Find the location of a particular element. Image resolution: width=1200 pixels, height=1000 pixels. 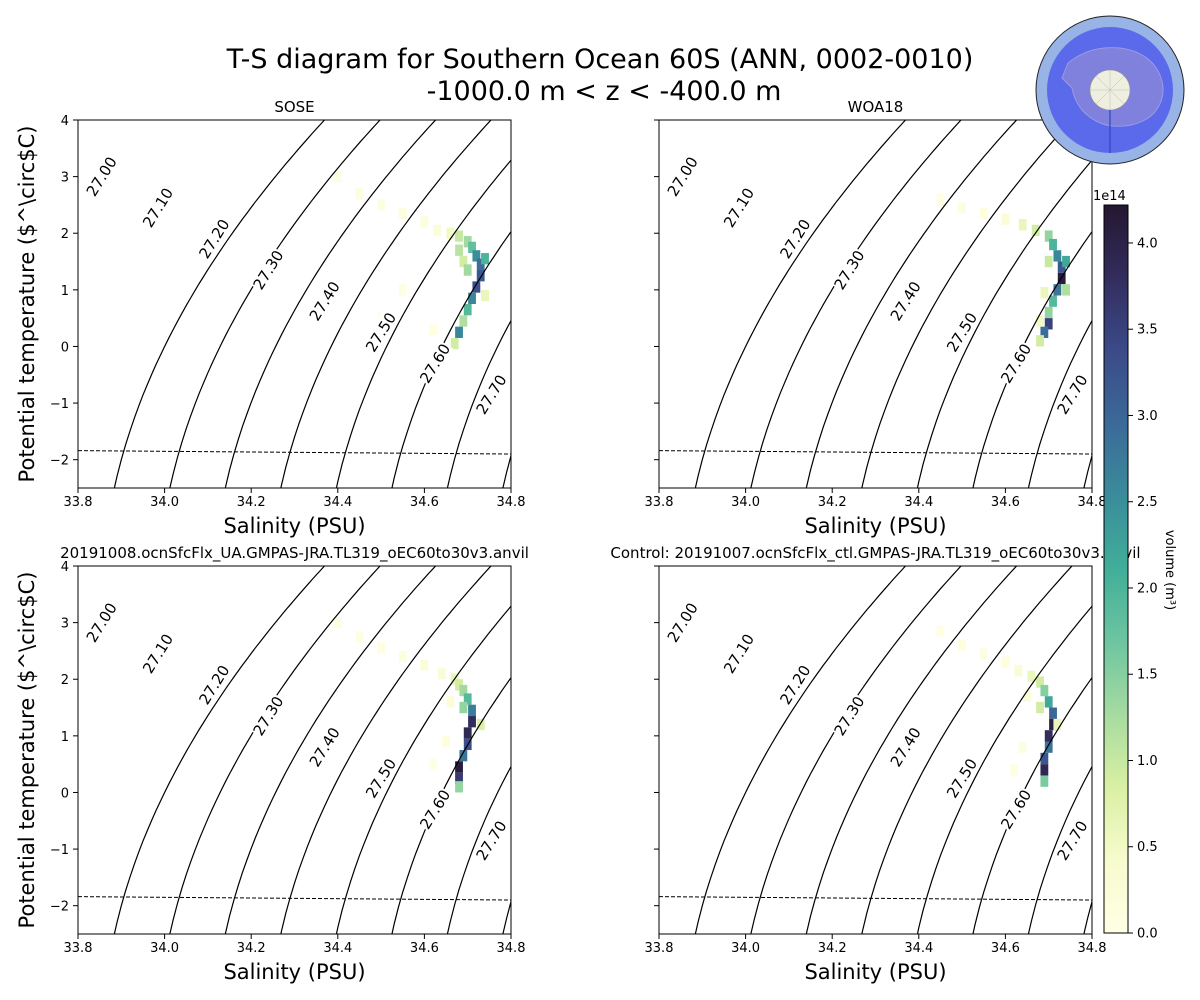

x-tick-label: 34.2 is located at coordinates (251, 502).